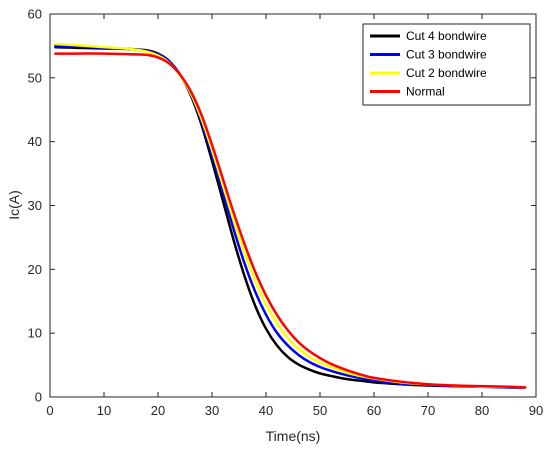 Image resolution: width=550 pixels, height=450 pixels. I want to click on x-tick-label: 30, so click(212, 410).